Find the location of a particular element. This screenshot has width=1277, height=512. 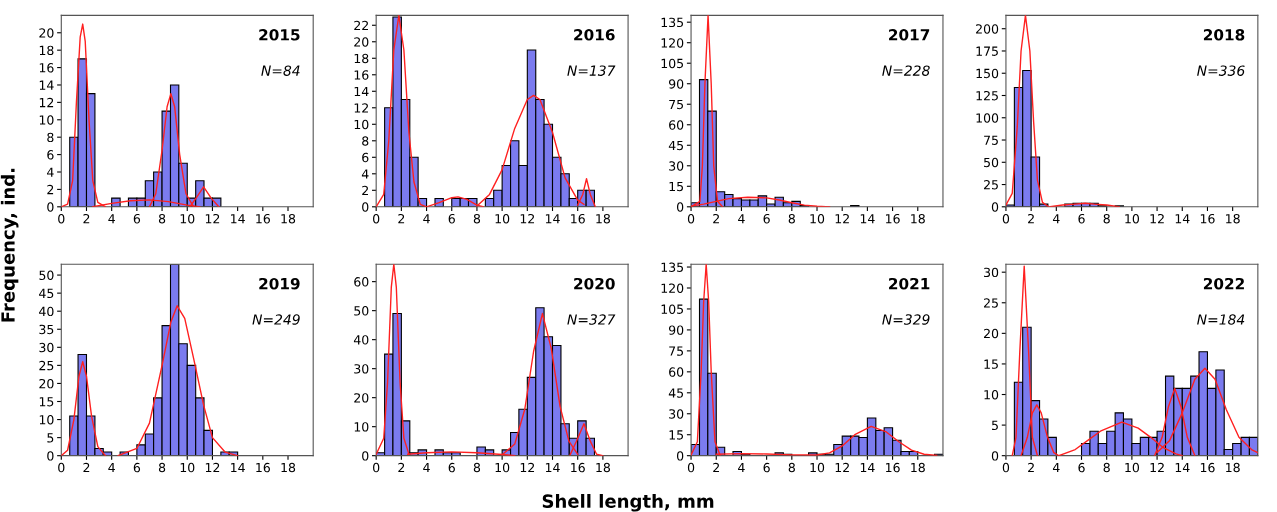

annotation: N=84 is located at coordinates (280, 70).